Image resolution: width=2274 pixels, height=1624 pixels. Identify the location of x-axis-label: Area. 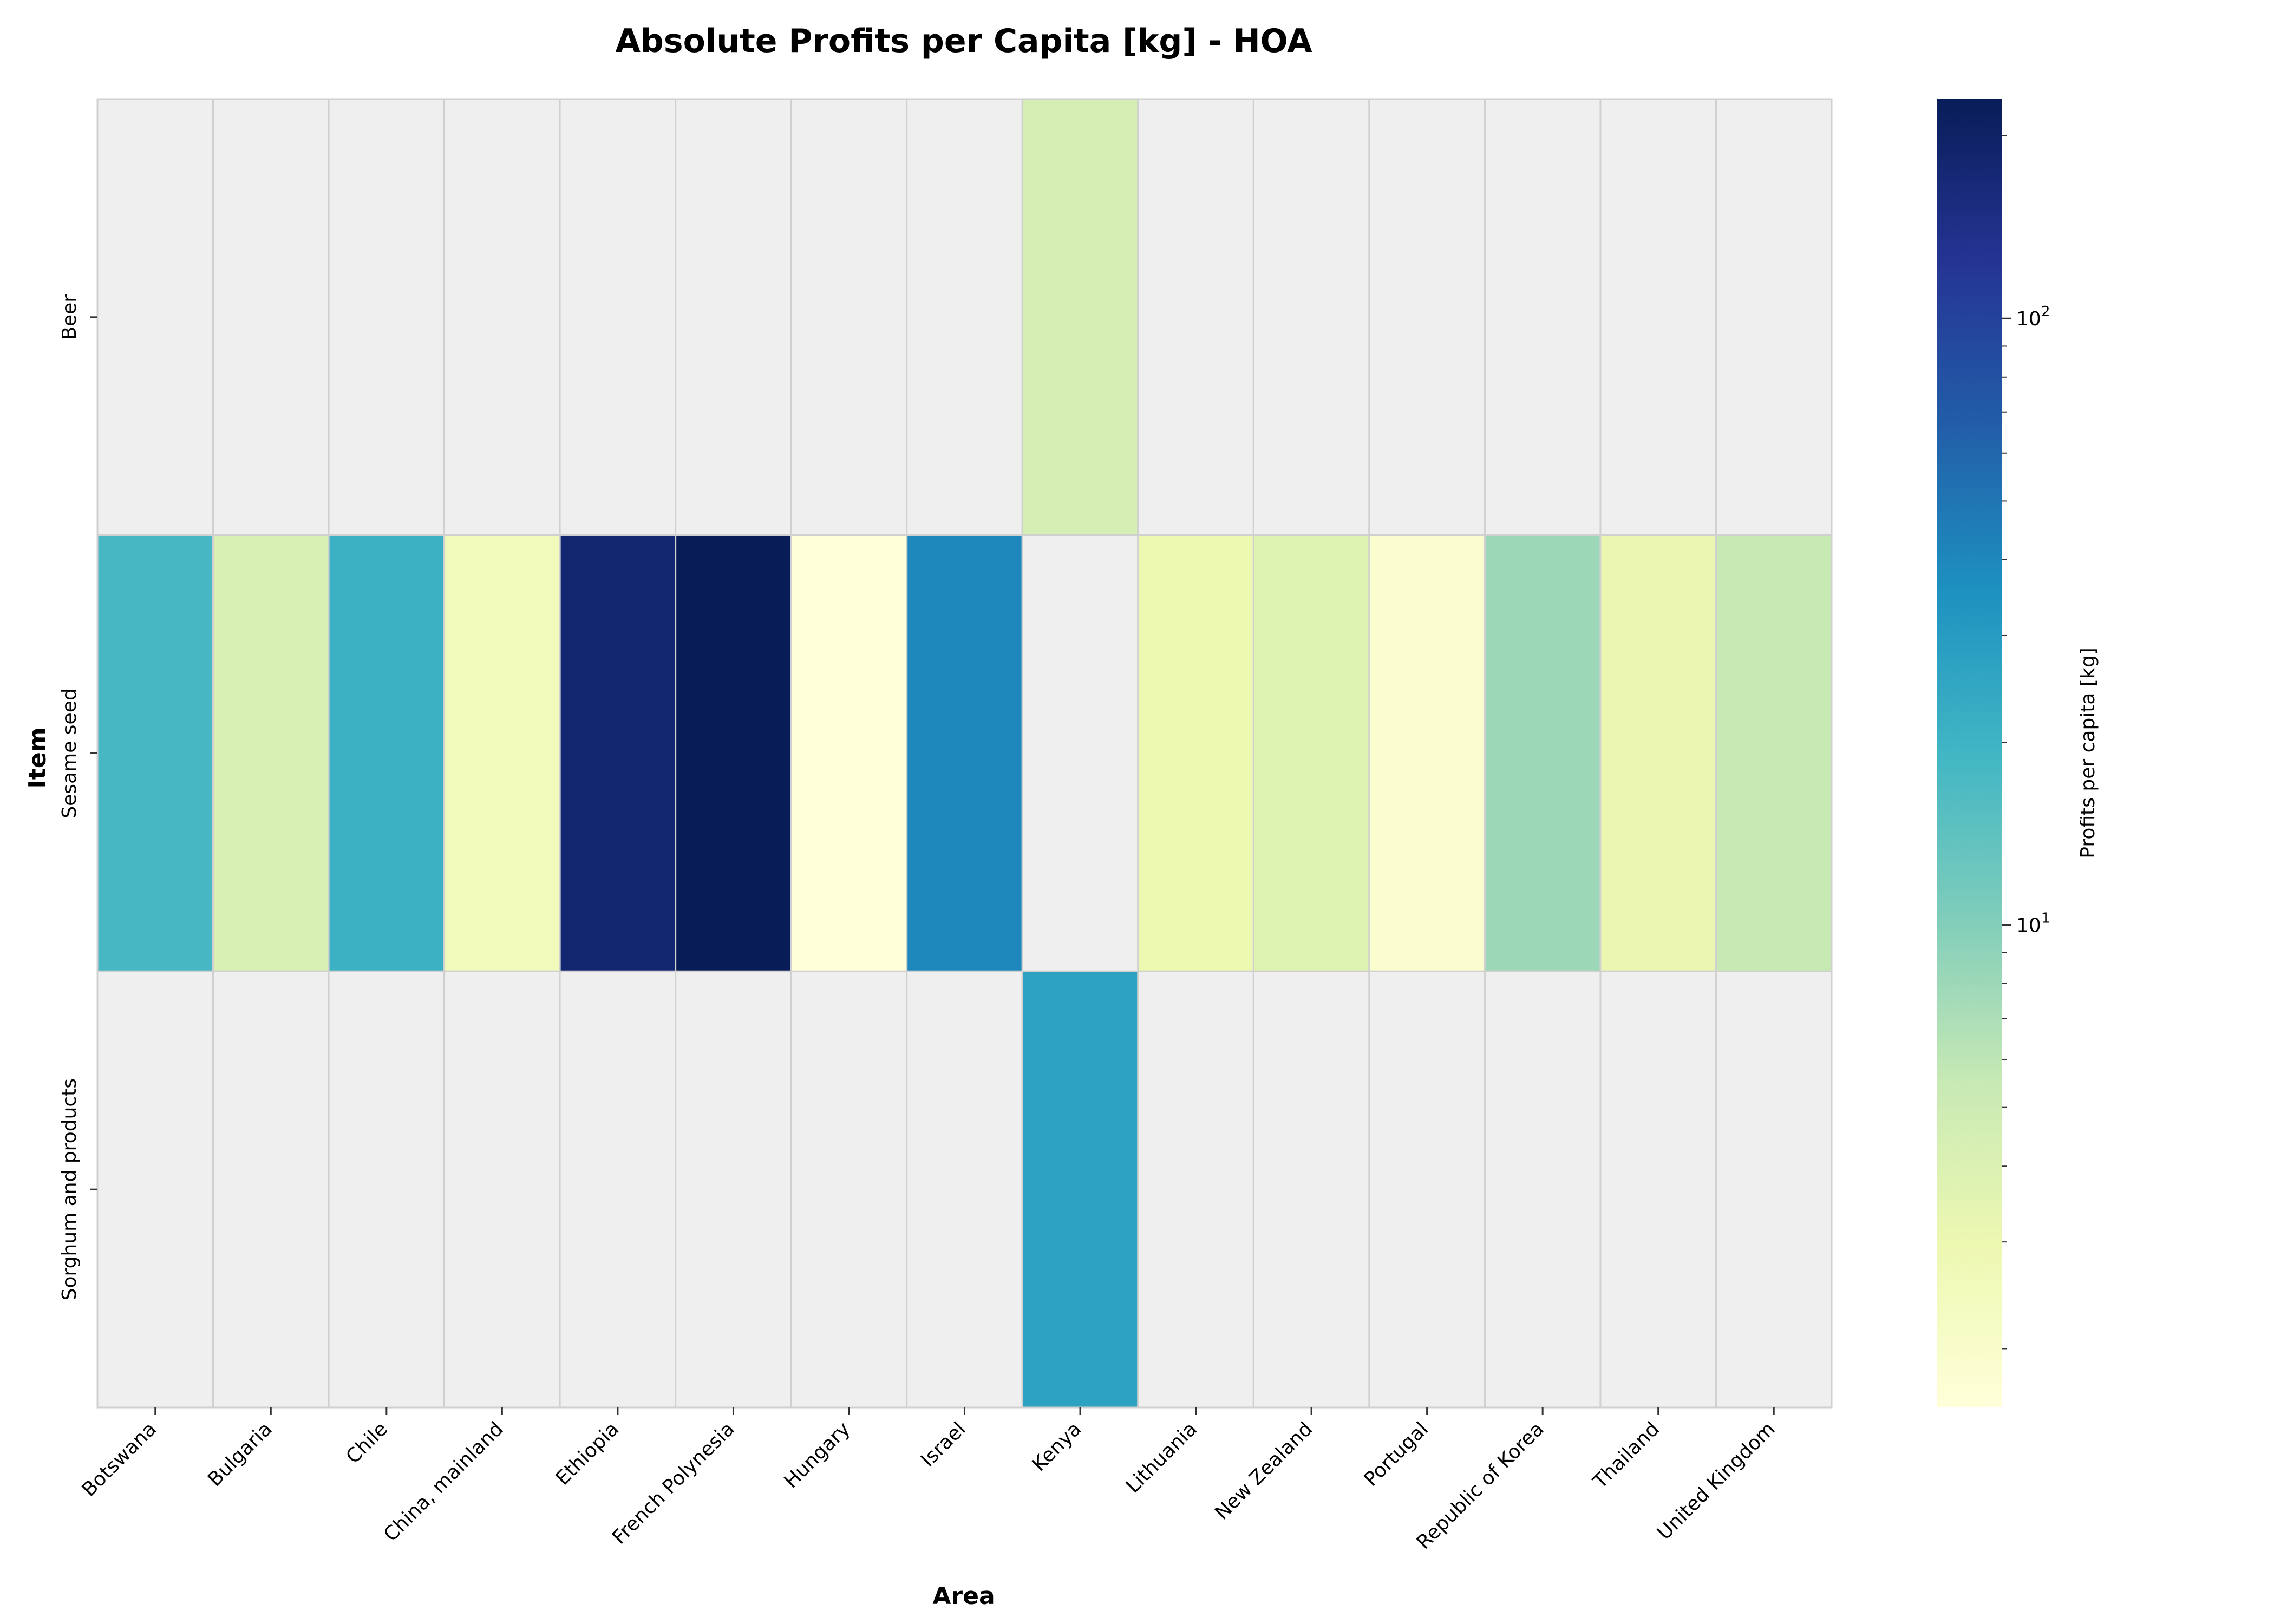
(964, 1596).